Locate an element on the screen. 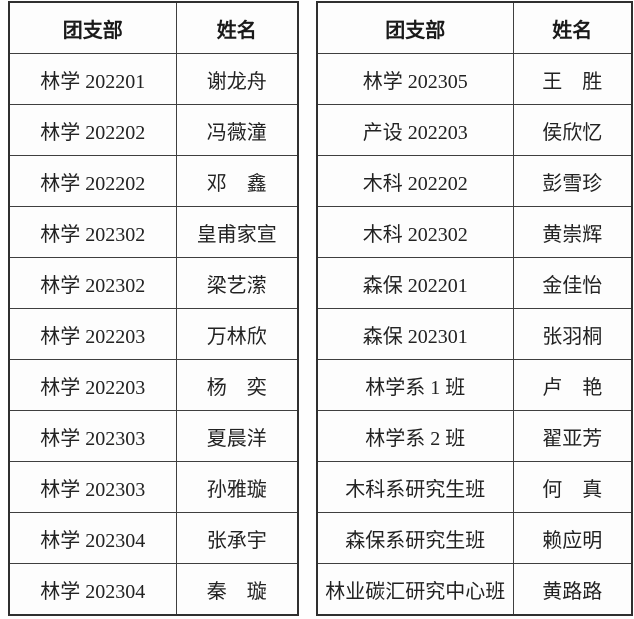 This screenshot has width=634, height=619. name-cell: 万林欣 is located at coordinates (237, 334).